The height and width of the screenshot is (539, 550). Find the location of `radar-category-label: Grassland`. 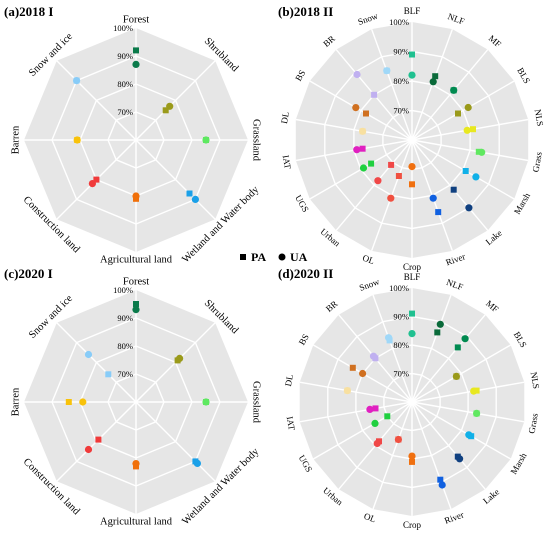

radar-category-label: Grassland is located at coordinates (256, 402).